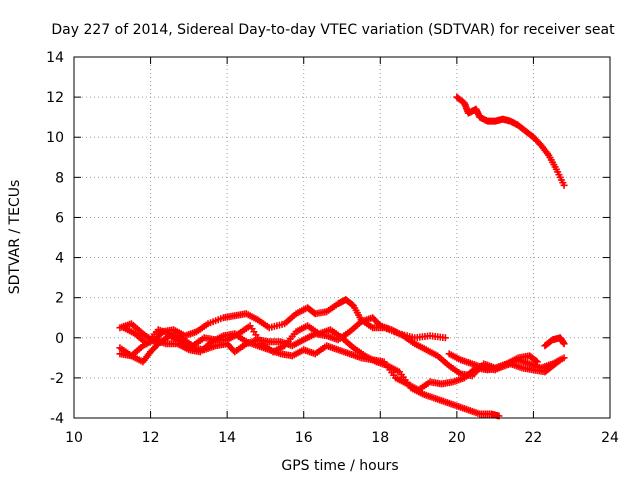 This screenshot has height=480, width=640. What do you see at coordinates (311, 371) in the screenshot?
I see `series-track-d` at bounding box center [311, 371].